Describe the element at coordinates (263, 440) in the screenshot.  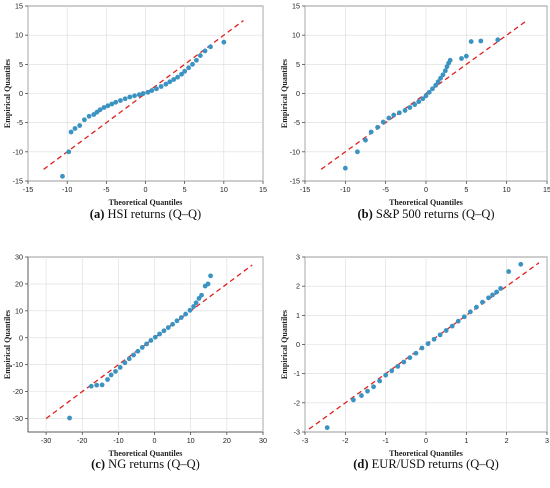
I see `x-tick-label: 30` at that location.